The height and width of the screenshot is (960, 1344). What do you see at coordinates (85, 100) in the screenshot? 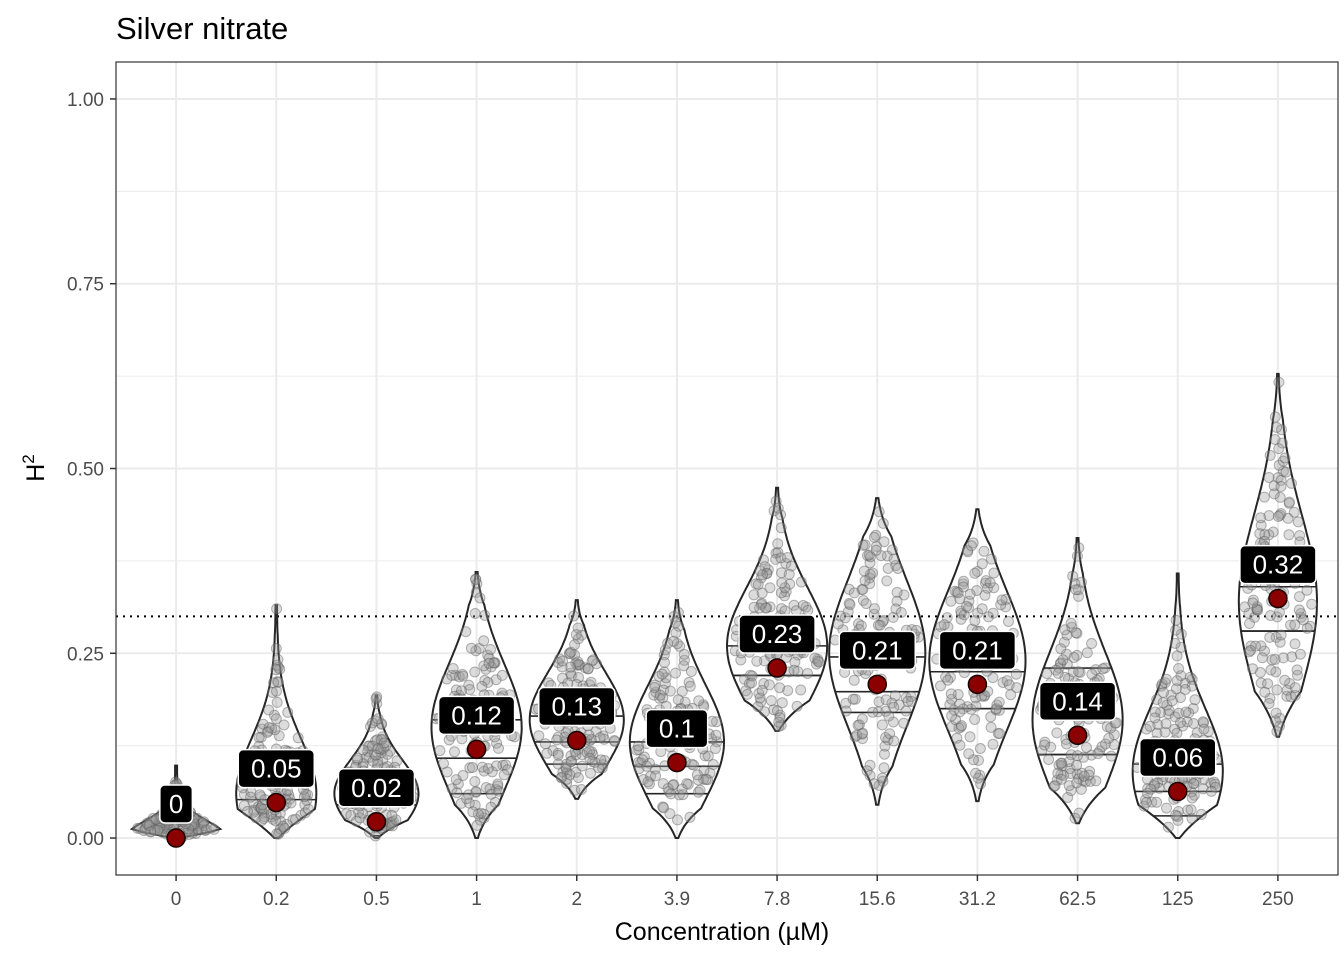
I see `y-tick-label: 1.00` at bounding box center [85, 100].